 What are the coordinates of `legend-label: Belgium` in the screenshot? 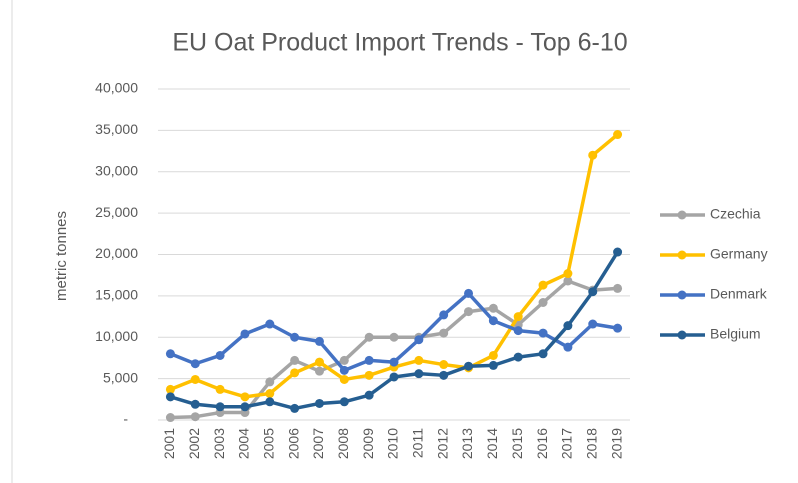 It's located at (735, 334).